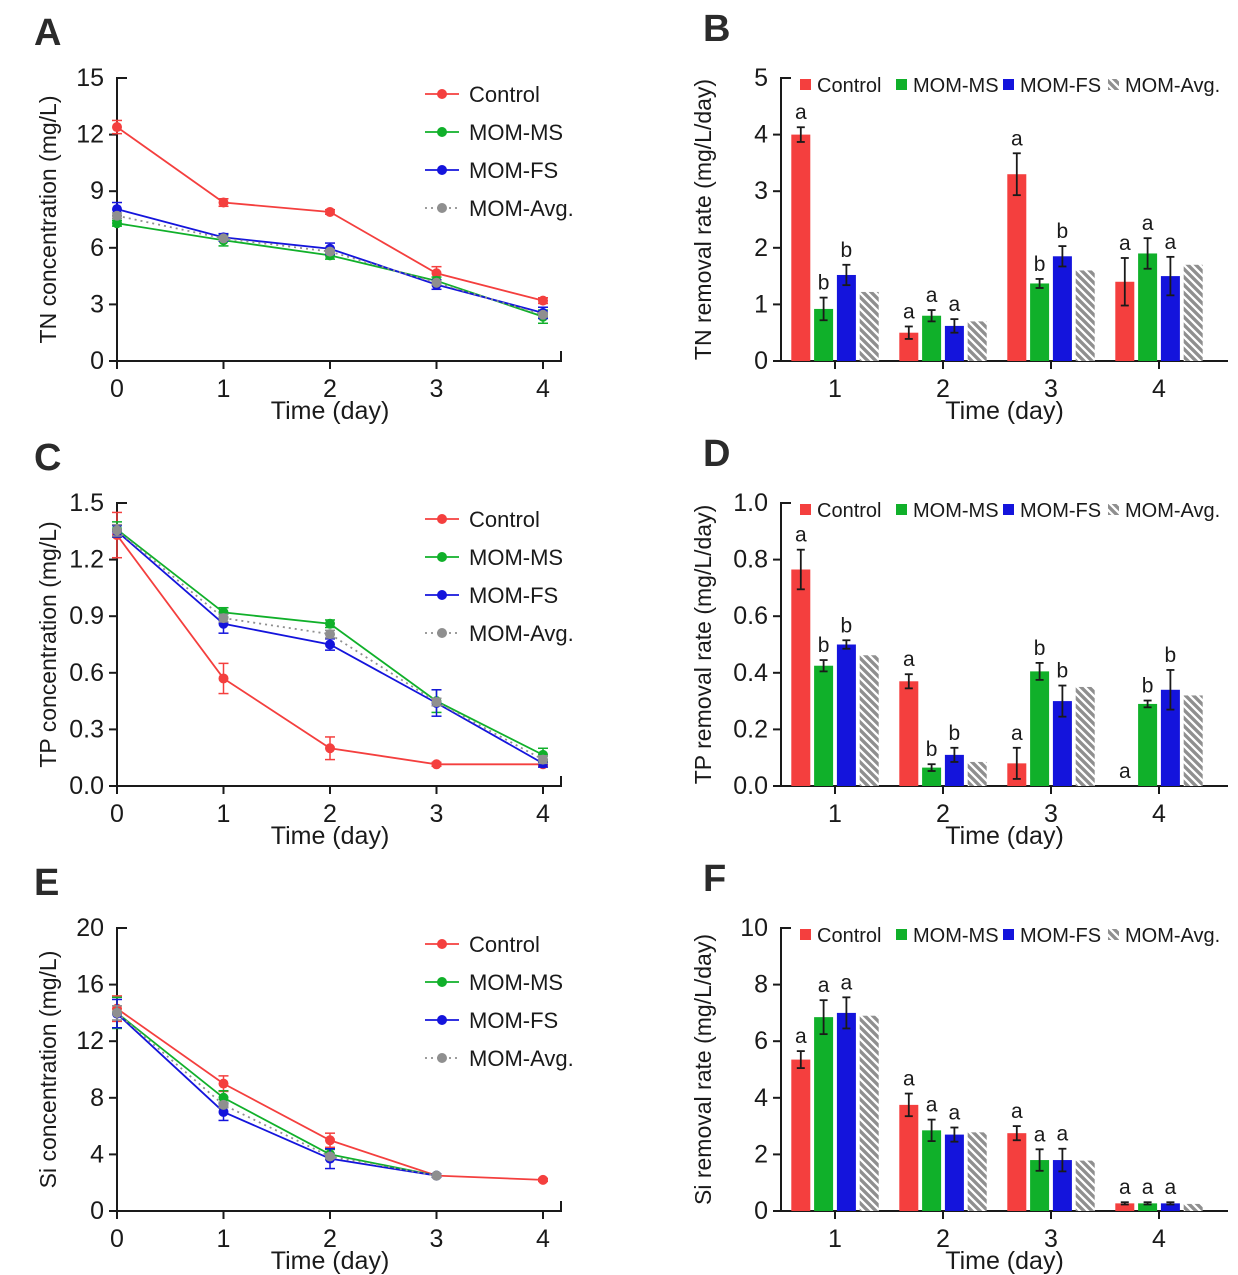 This screenshot has height=1275, width=1238. What do you see at coordinates (750, 616) in the screenshot?
I see `svg-text: 0.6` at bounding box center [750, 616].